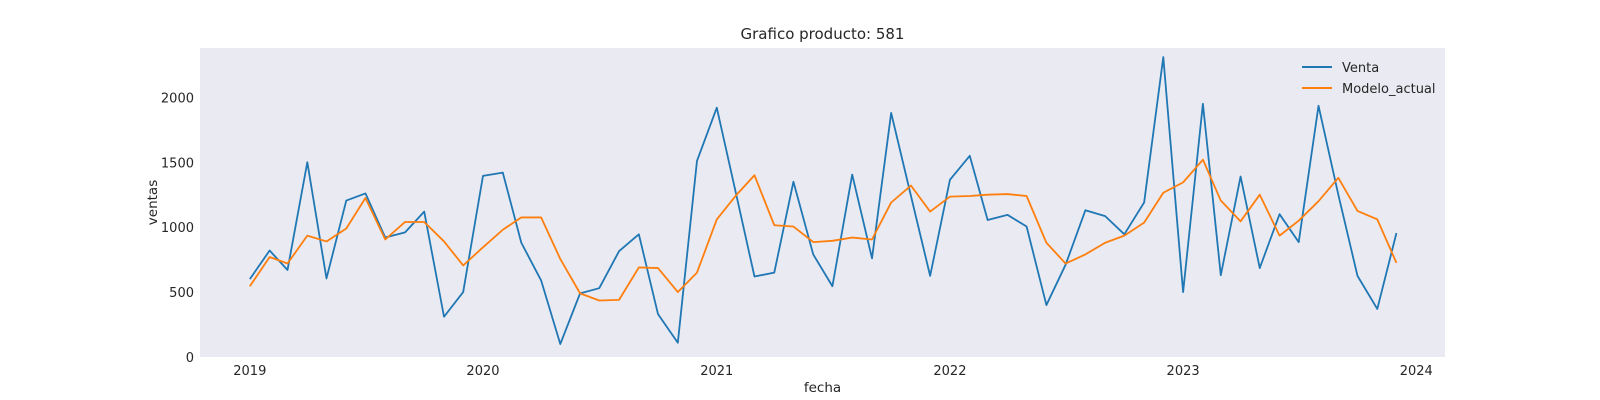 The image size is (1600, 400). I want to click on x-axis-ticks: 2019 2020 2021 2022 2023 2024, so click(833, 371).